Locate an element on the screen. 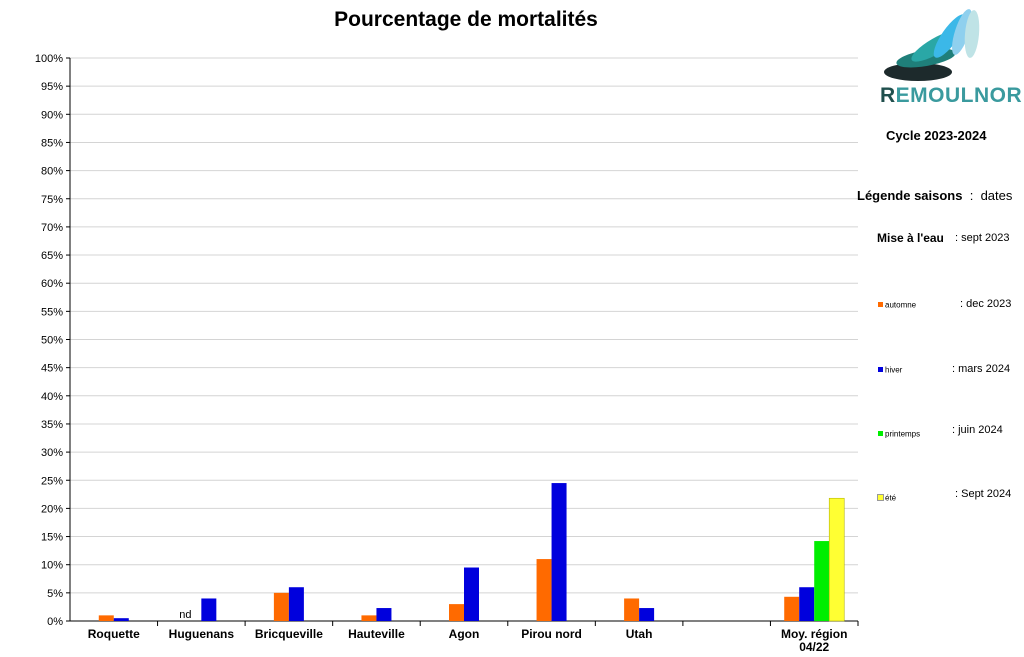  legend-item-date: : Sept 2024 is located at coordinates (983, 494).